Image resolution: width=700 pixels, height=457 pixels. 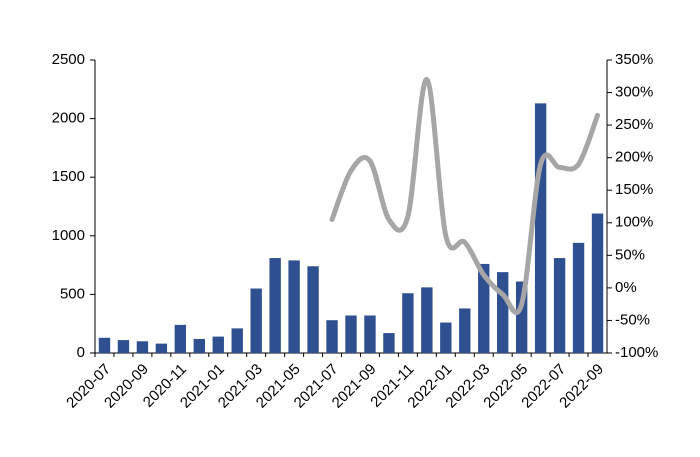 What do you see at coordinates (634, 124) in the screenshot?
I see `y2-tick-label: 250%` at bounding box center [634, 124].